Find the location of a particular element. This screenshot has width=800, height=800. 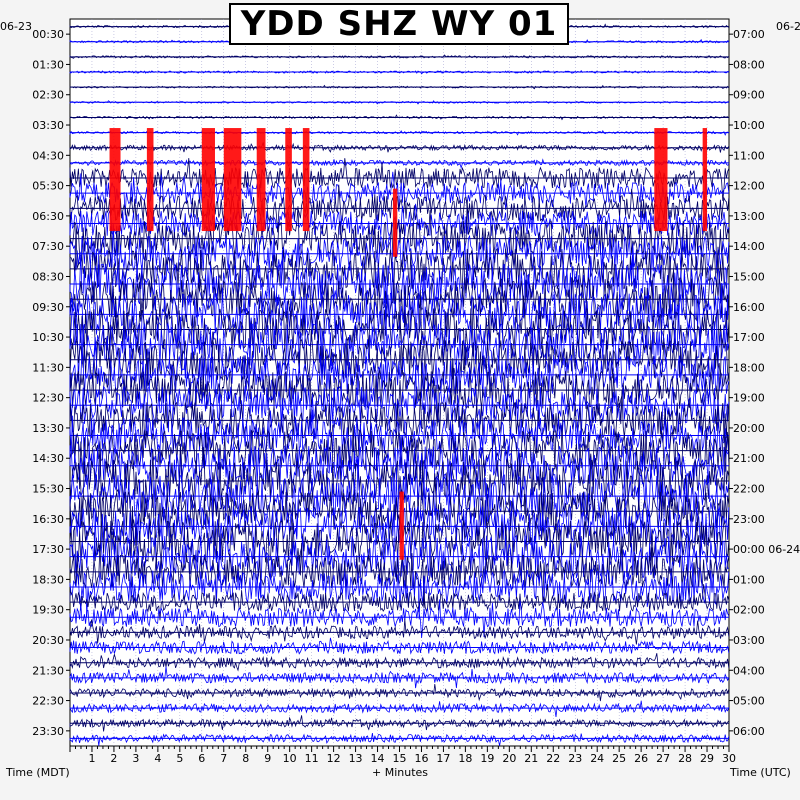

minute-tick-label: 29 is located at coordinates (707, 758).